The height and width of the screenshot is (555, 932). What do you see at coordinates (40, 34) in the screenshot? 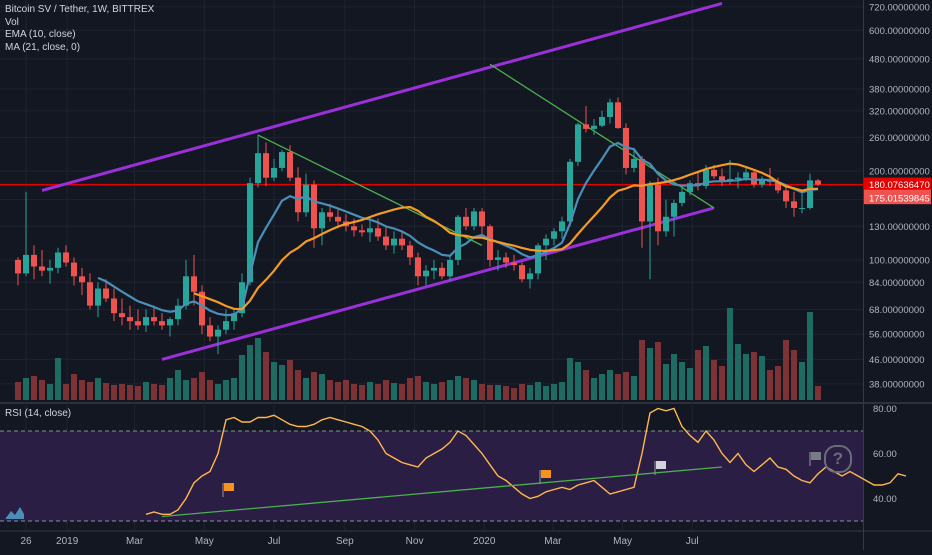
I see `ema-label: EMA (10, close)` at bounding box center [40, 34].